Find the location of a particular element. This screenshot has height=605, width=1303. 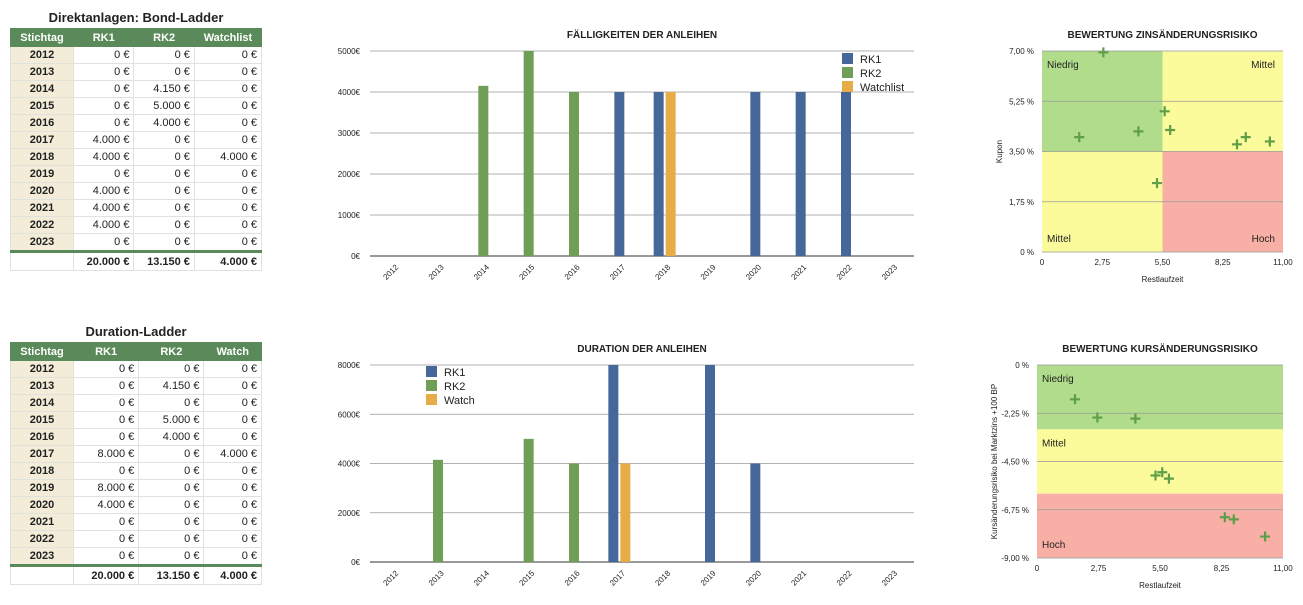

y-tick-label: 0€ is located at coordinates (355, 562).